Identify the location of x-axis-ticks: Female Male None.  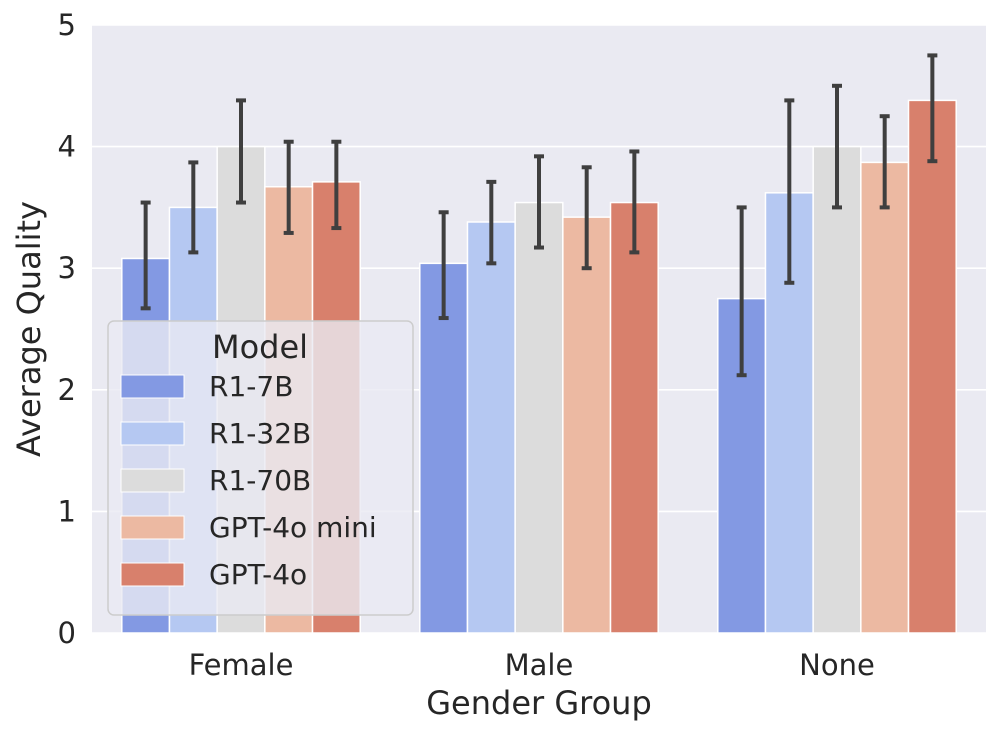
(532, 665).